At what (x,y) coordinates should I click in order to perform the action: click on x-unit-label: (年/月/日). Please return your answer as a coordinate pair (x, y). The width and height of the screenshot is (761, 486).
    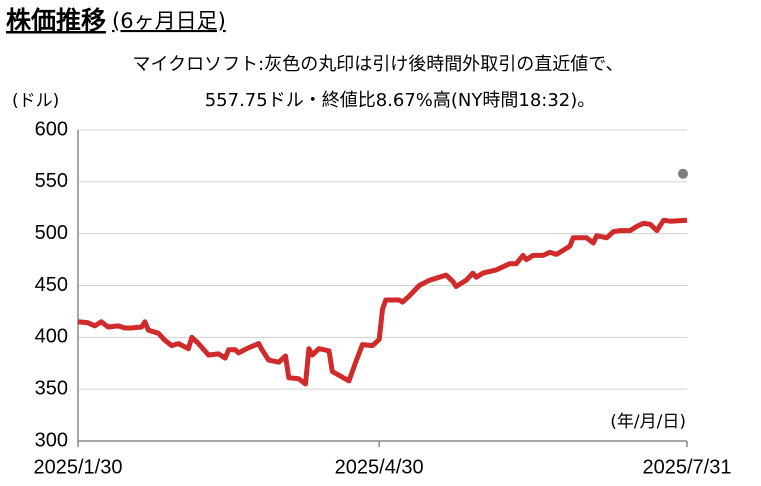
    Looking at the image, I should click on (648, 422).